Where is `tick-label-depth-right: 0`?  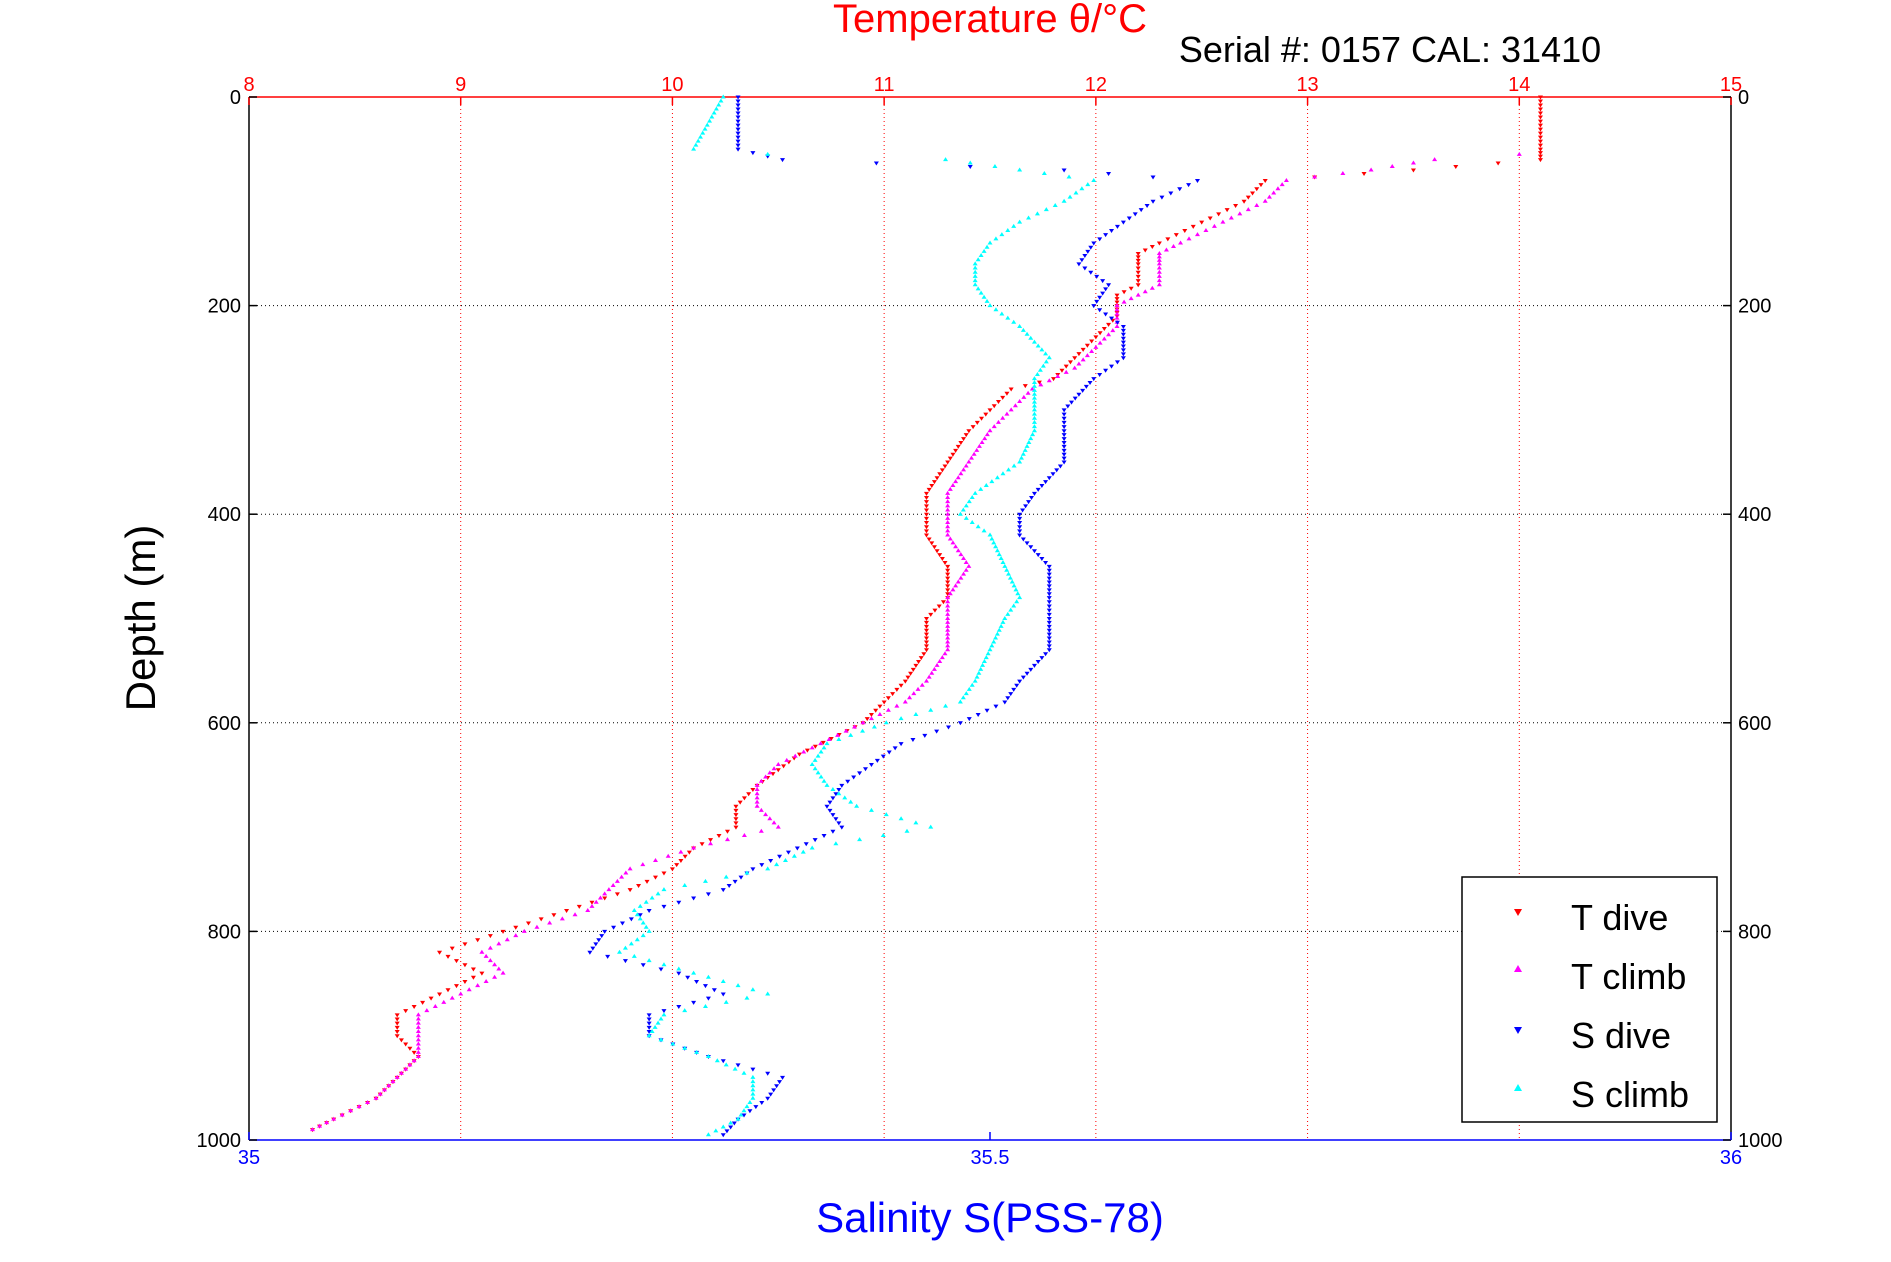
tick-label-depth-right: 0 is located at coordinates (1743, 98).